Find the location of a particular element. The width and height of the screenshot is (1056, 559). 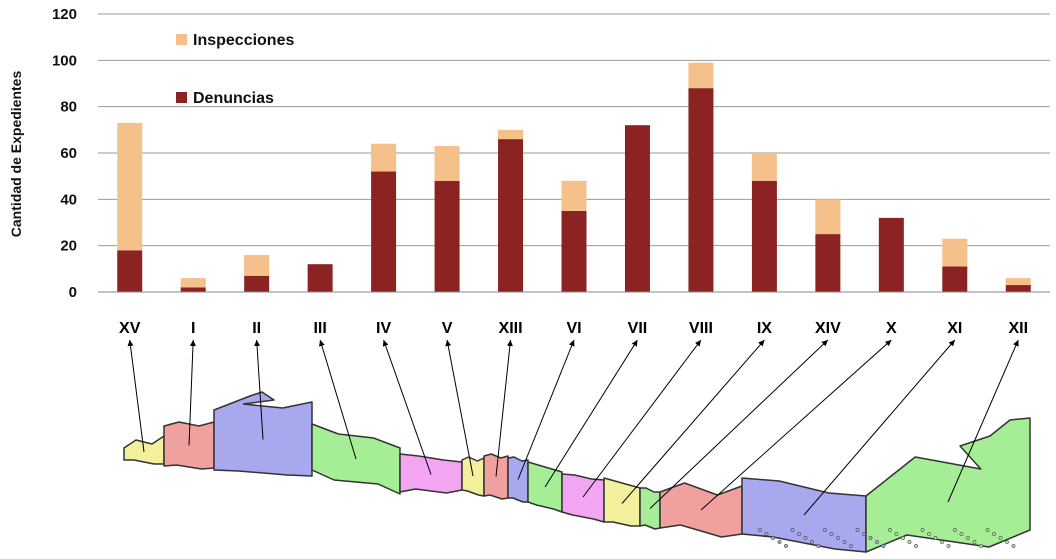

category-label-ii: II is located at coordinates (256, 328).